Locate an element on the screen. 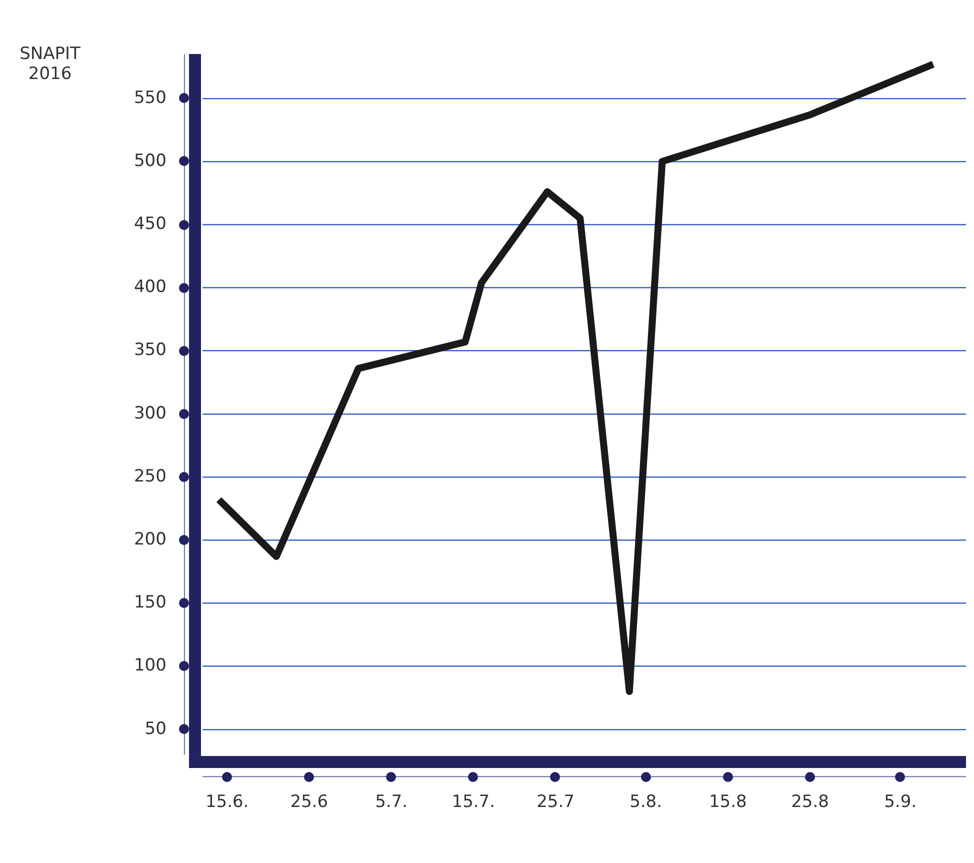 The width and height of the screenshot is (974, 863). y-tick-label: 150 is located at coordinates (150, 602).